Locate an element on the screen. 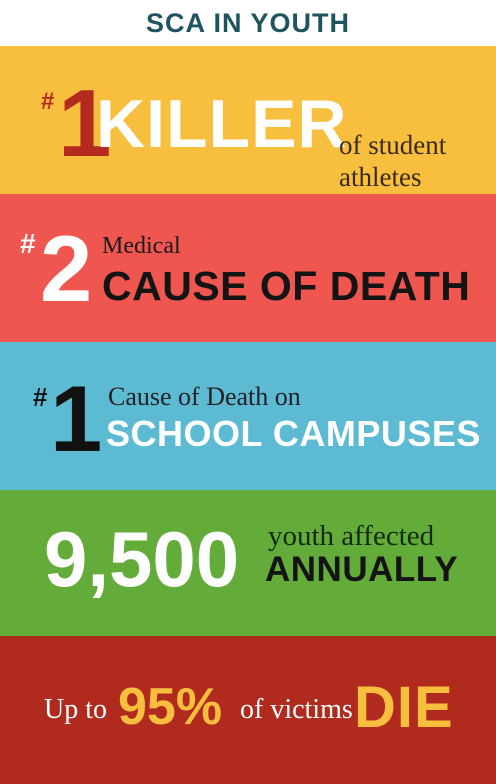 The height and width of the screenshot is (784, 496). stat-headline: DIE is located at coordinates (404, 707).